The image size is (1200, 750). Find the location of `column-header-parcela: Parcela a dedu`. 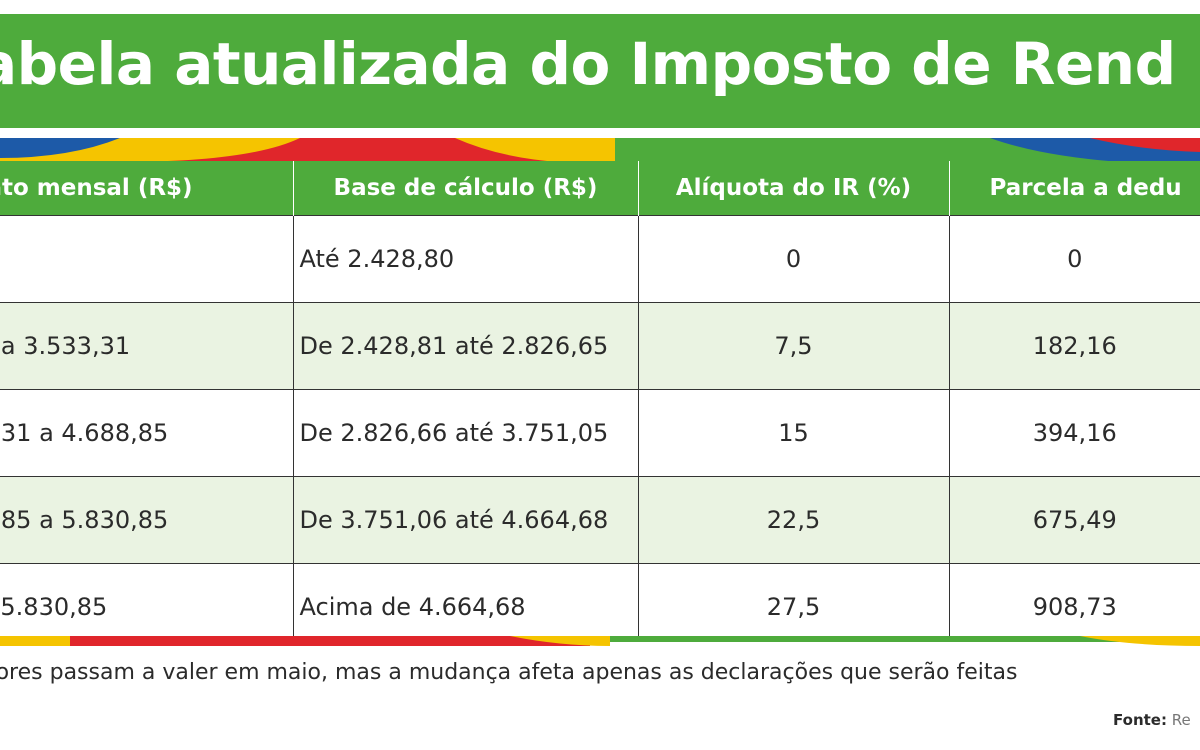

column-header-parcela: Parcela a dedu is located at coordinates (1074, 188).